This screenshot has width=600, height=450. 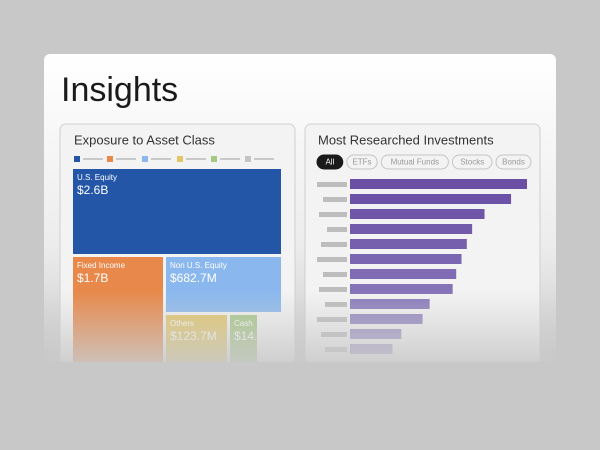 I want to click on filter-label: Bonds, so click(x=513, y=162).